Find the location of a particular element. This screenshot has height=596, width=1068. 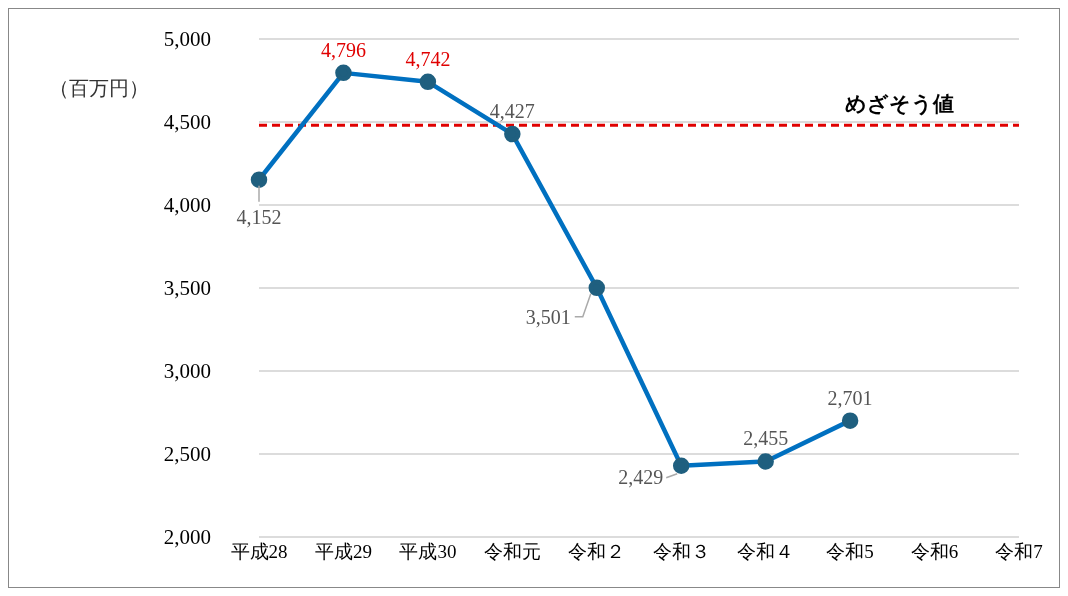

data-label: 4,742 is located at coordinates (428, 58).